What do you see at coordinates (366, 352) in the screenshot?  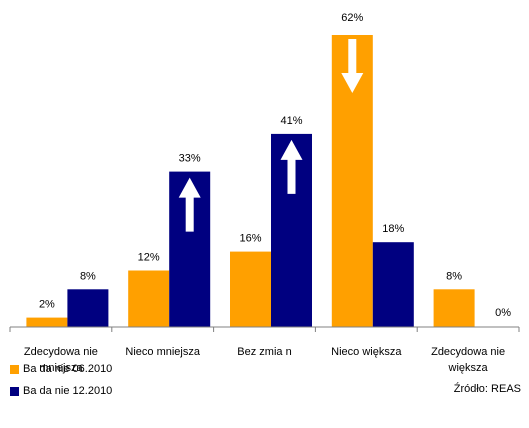 I see `category-label-4: Nieco większa` at bounding box center [366, 352].